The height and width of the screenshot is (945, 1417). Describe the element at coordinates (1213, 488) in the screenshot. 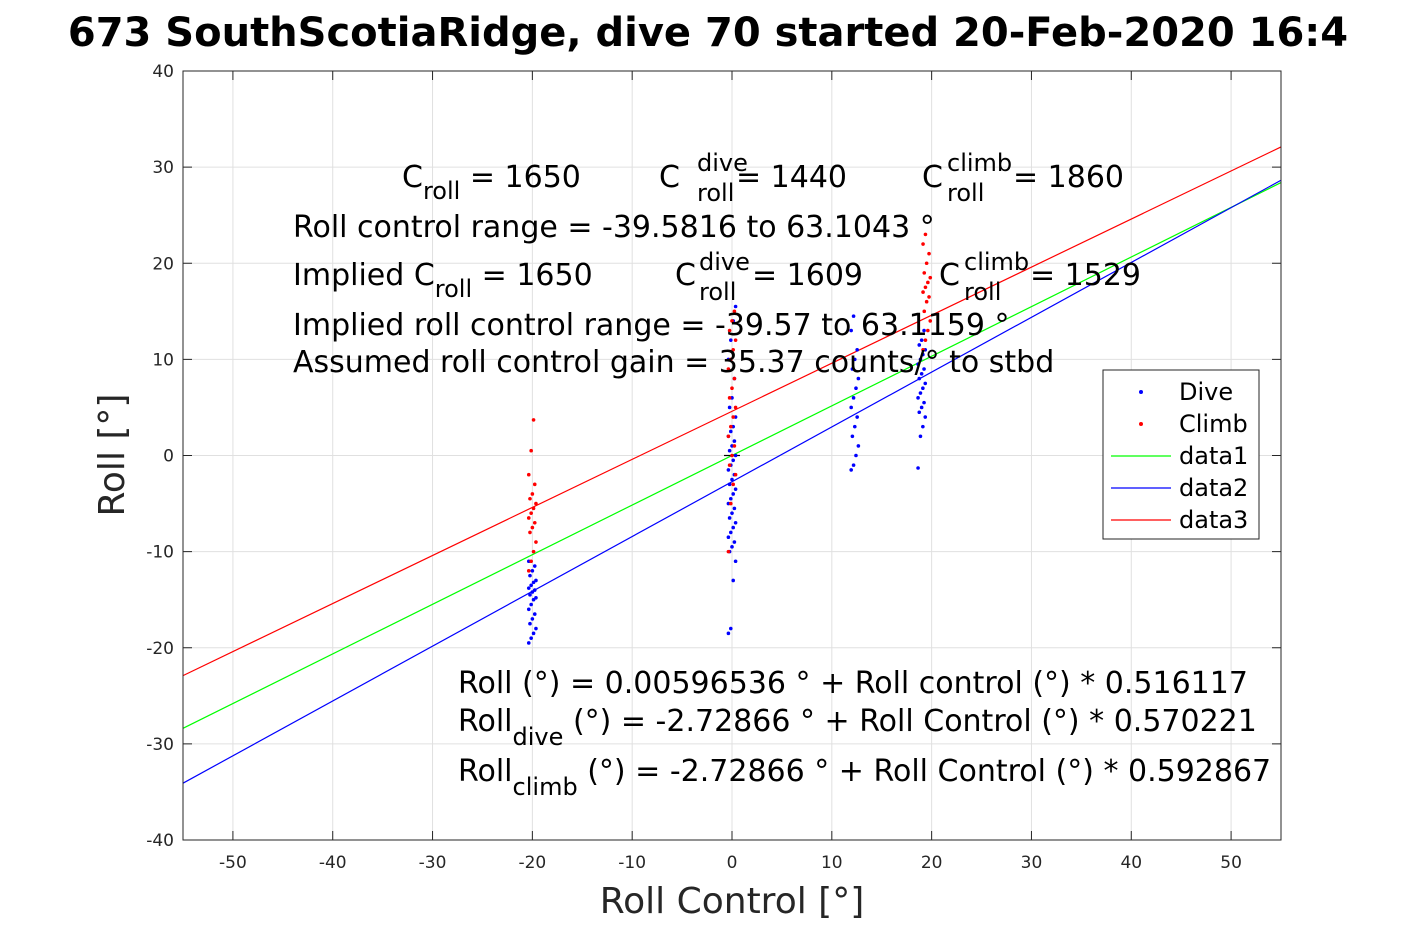

I see `legend-label-data2: data2` at that location.